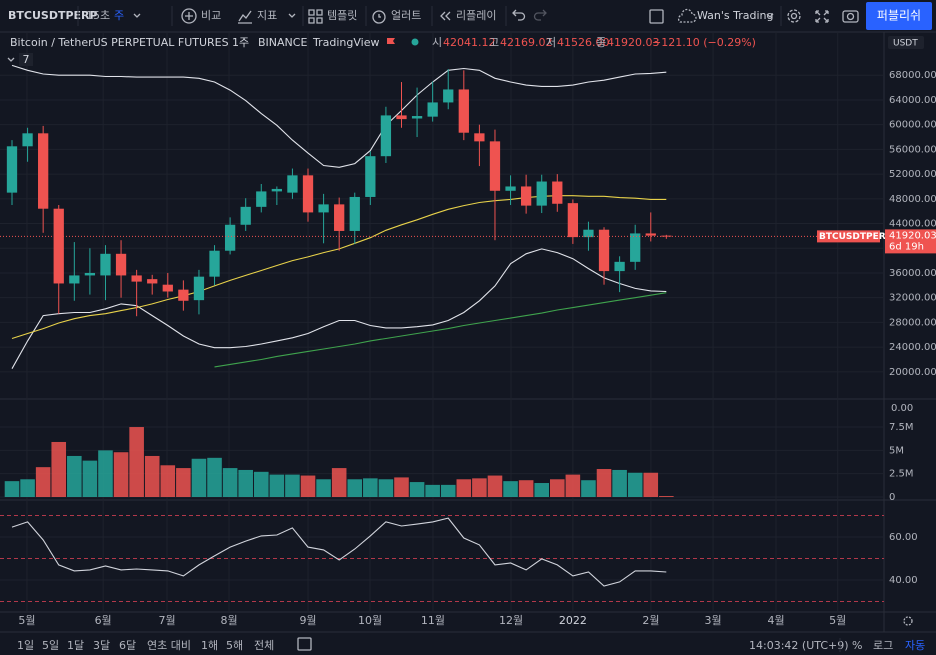  I want to click on replay: 리플레이, so click(476, 15).